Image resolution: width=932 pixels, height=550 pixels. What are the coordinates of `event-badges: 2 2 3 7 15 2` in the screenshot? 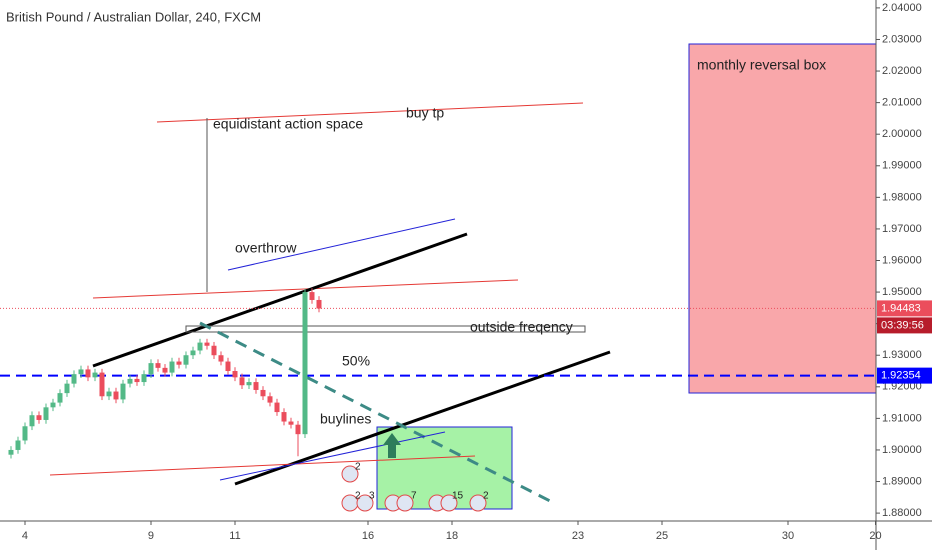 It's located at (415, 487).